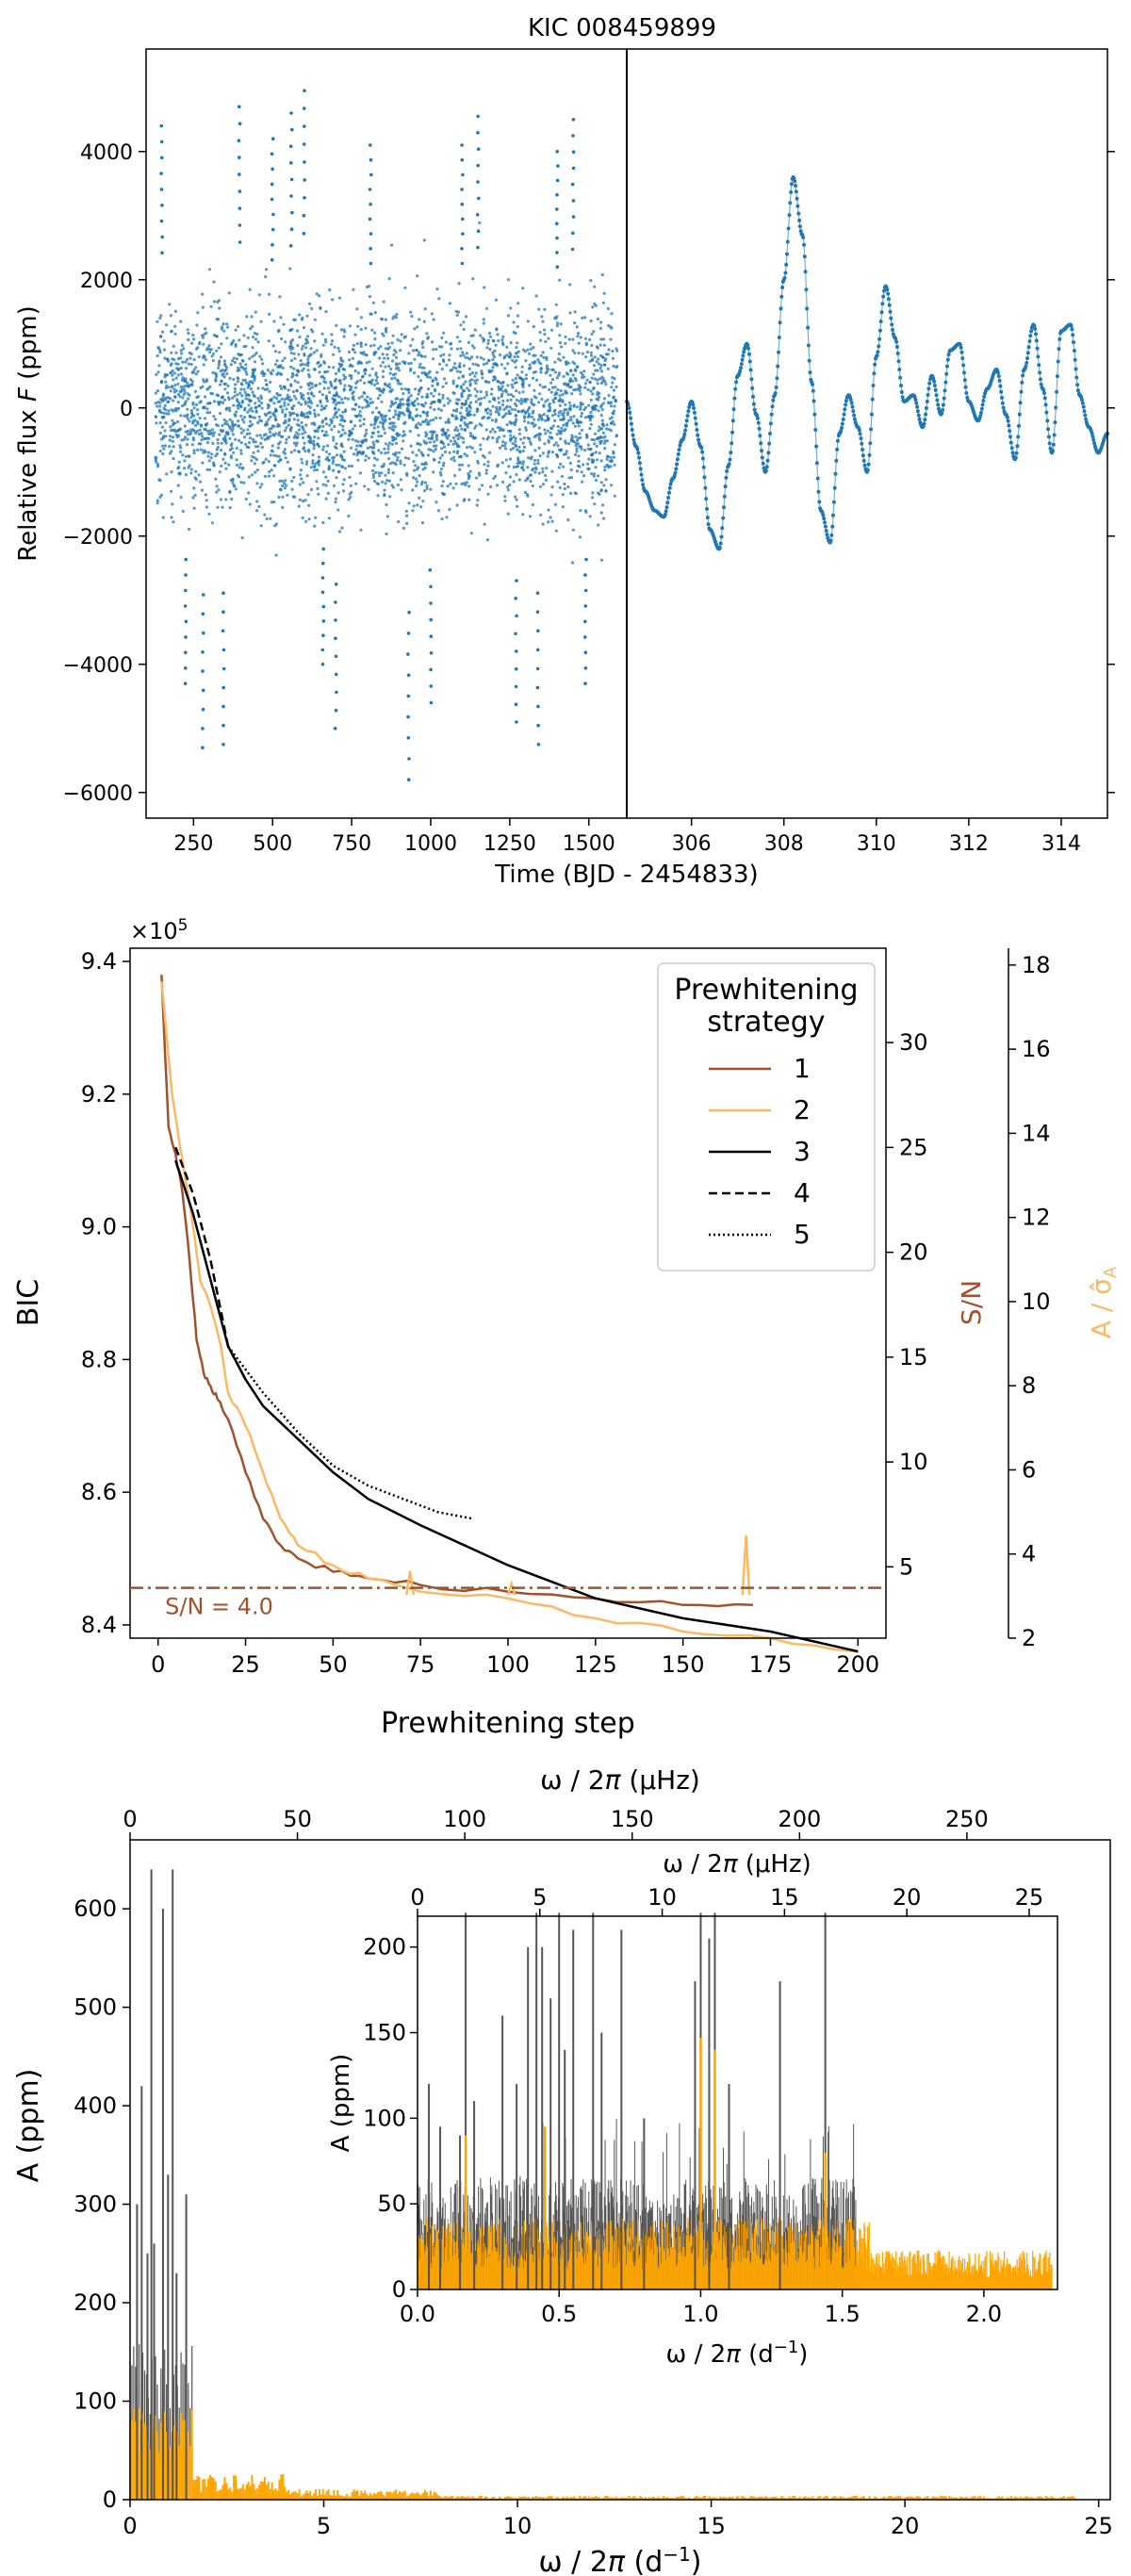  Describe the element at coordinates (1061, 844) in the screenshot. I see `lightcurve-right-xtick-label: 314` at that location.